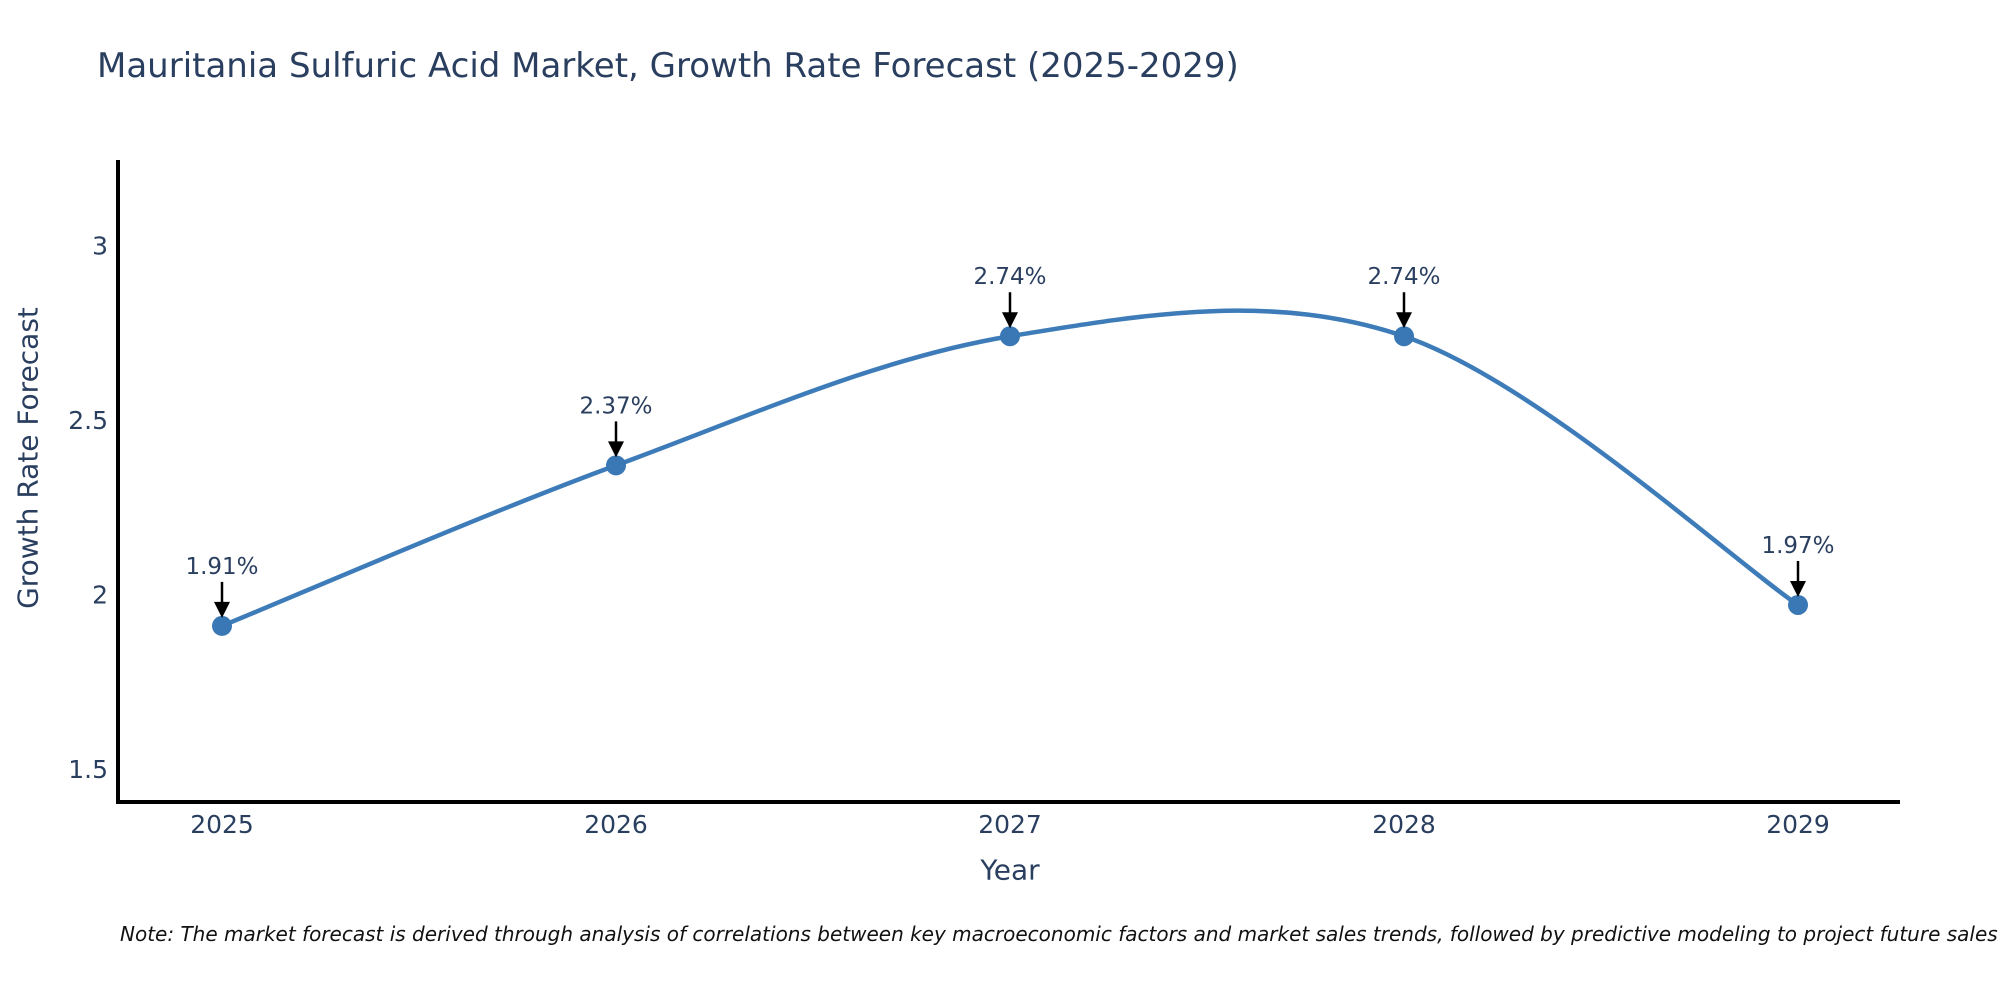  Describe the element at coordinates (88, 769) in the screenshot. I see `y-tick-label: 1.5` at that location.